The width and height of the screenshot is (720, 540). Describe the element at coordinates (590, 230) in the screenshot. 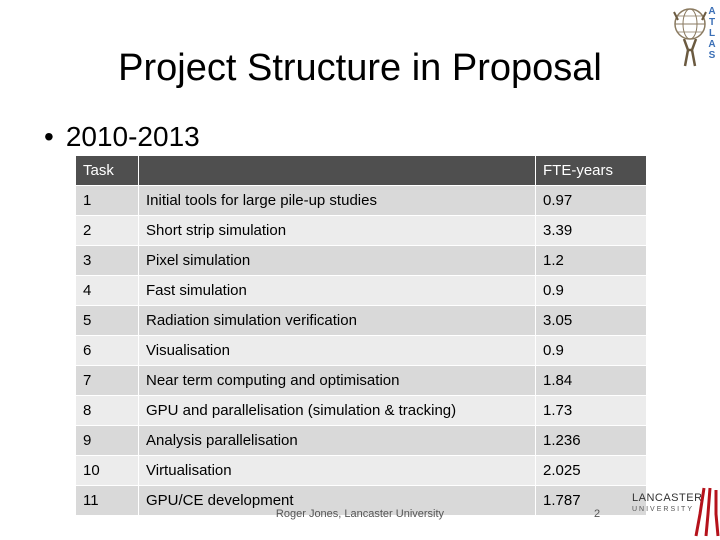

I see `cell-fte: 3.39` at that location.